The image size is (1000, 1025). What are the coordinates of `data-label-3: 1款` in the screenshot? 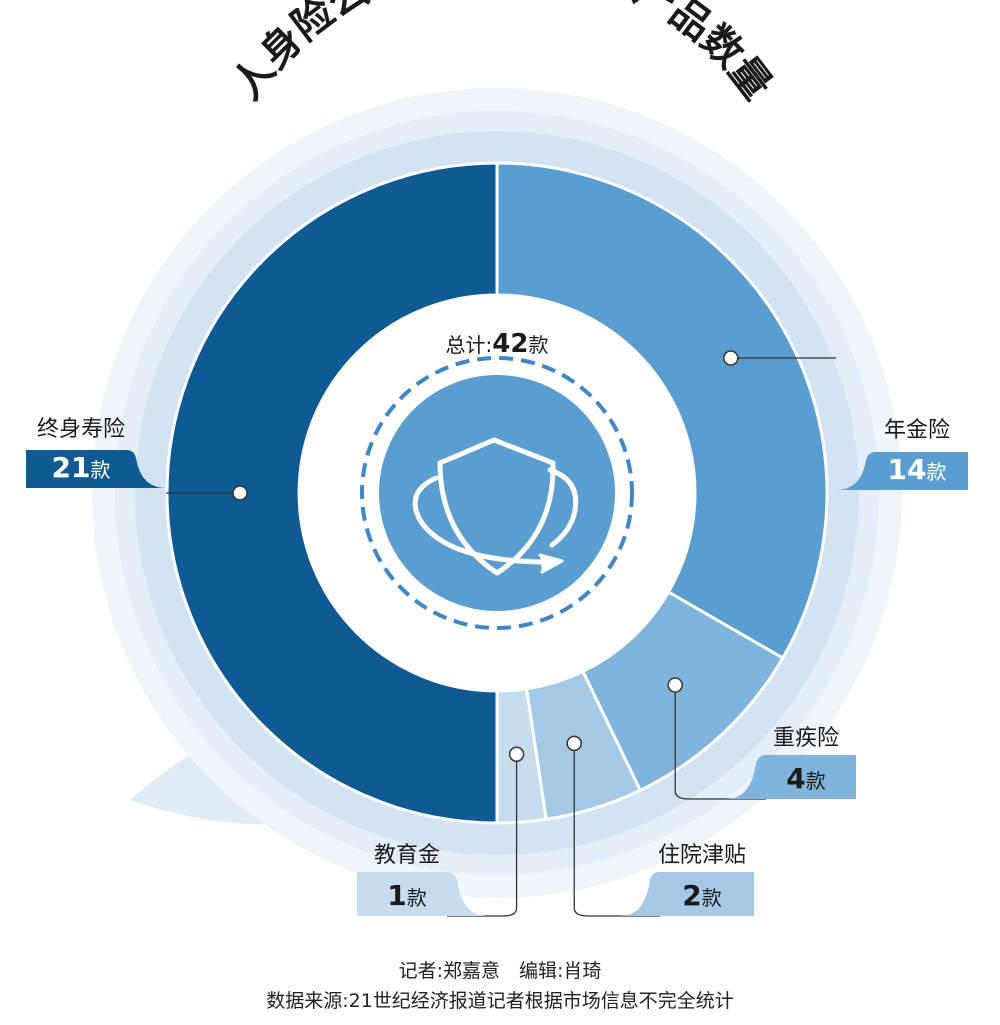 It's located at (406, 895).